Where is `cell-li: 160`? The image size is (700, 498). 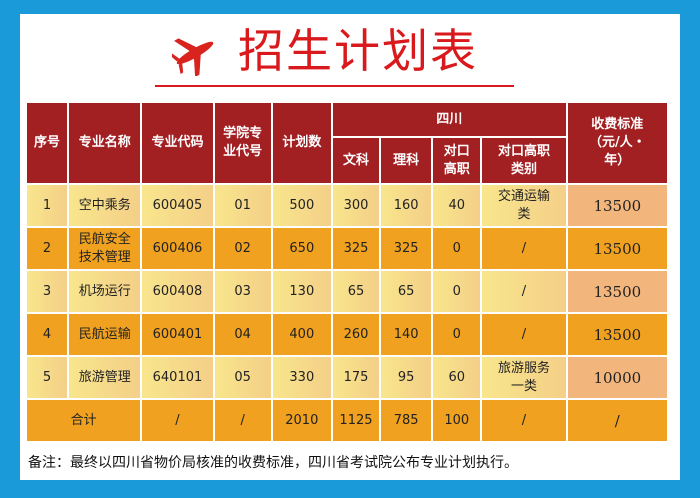
cell-li: 160 is located at coordinates (406, 205).